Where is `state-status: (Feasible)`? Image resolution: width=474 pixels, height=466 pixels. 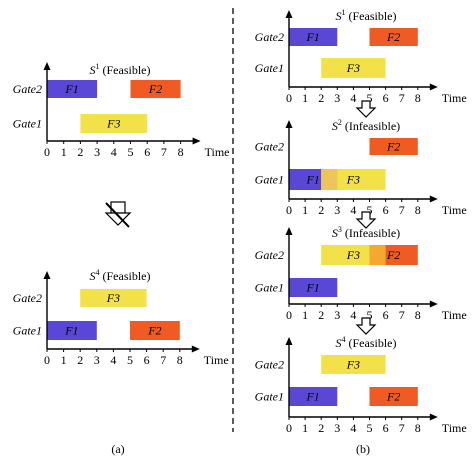
state-status: (Feasible) is located at coordinates (127, 70).